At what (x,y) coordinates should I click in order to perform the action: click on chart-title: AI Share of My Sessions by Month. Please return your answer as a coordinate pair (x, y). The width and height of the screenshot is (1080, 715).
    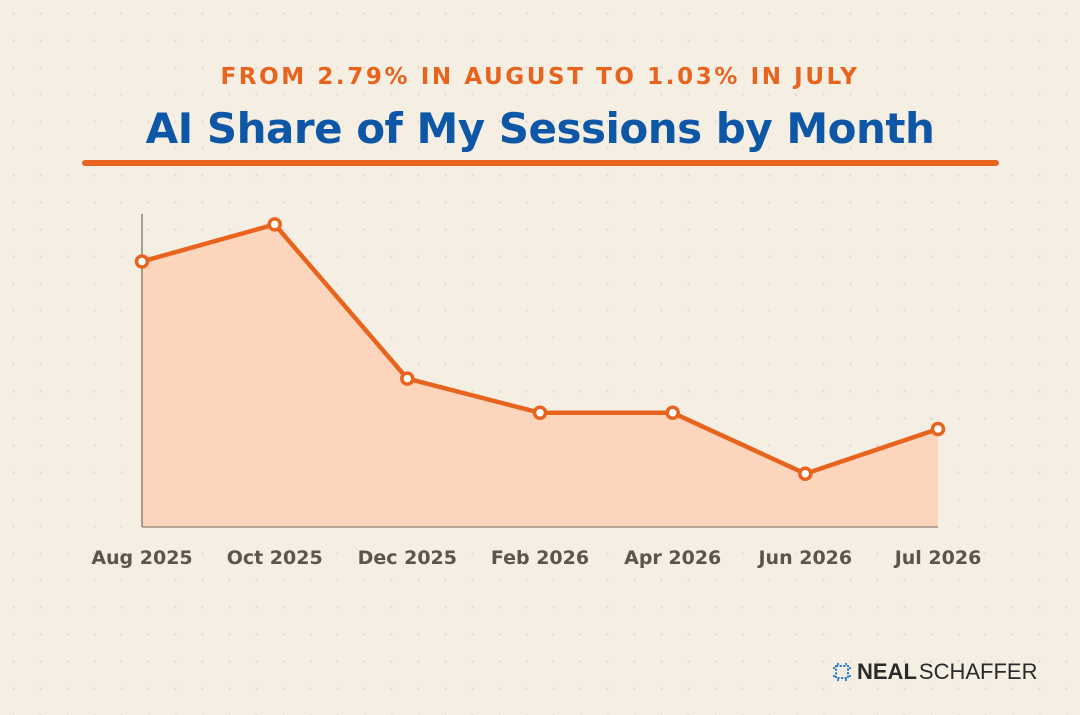
    Looking at the image, I should click on (540, 128).